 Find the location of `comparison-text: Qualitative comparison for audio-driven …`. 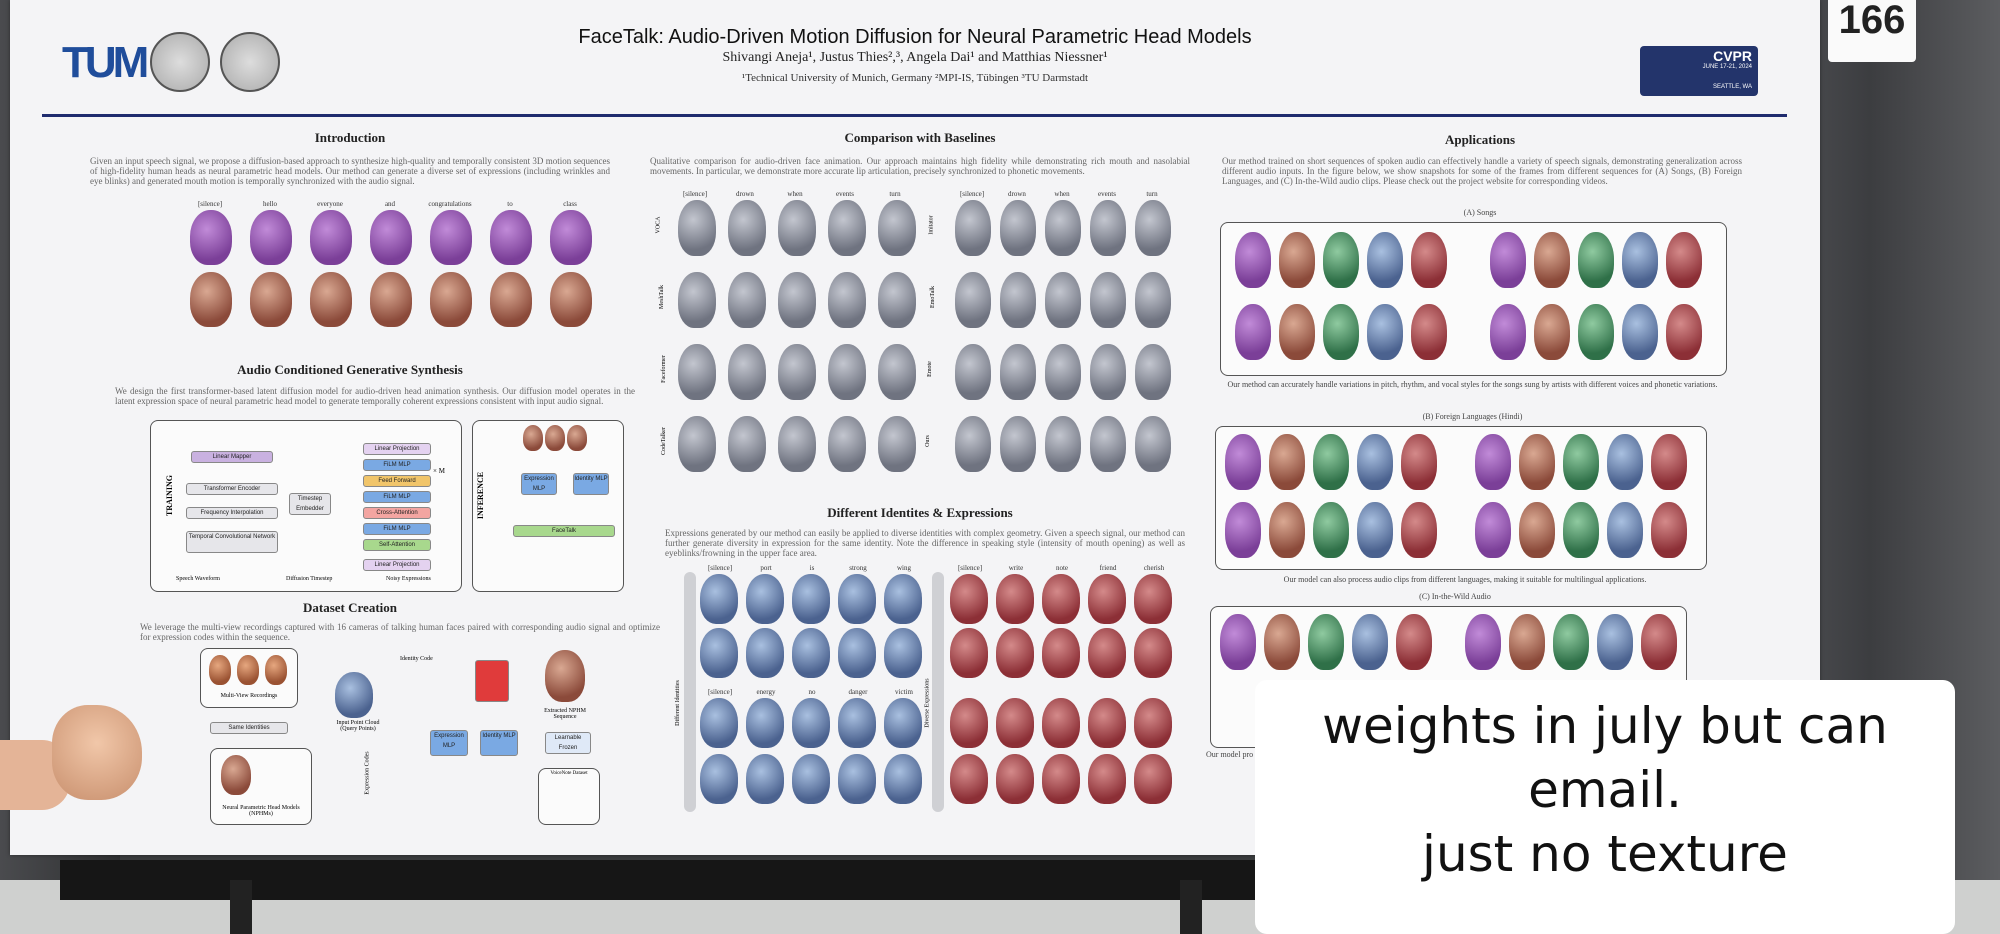

comparison-text: Qualitative comparison for audio-driven … is located at coordinates (920, 166).